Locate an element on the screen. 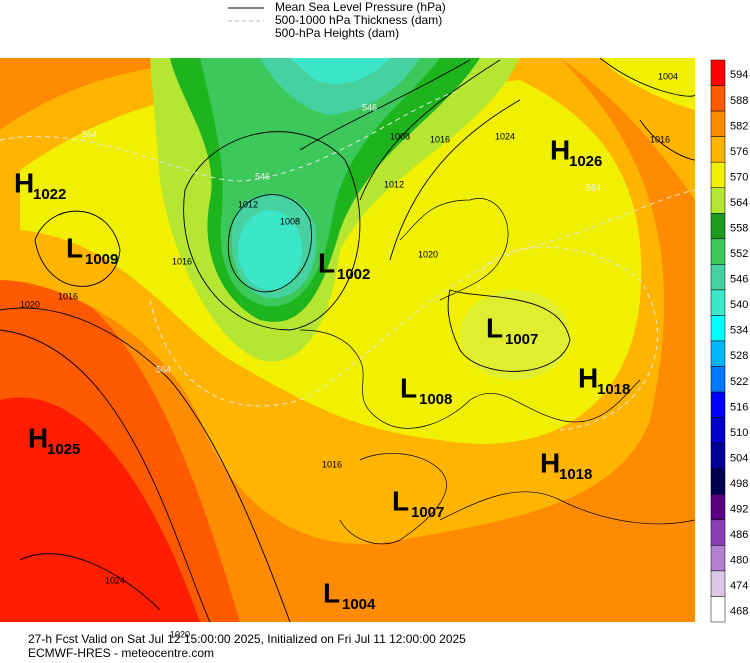 The height and width of the screenshot is (663, 750). colorbar-label: 582 is located at coordinates (739, 126).